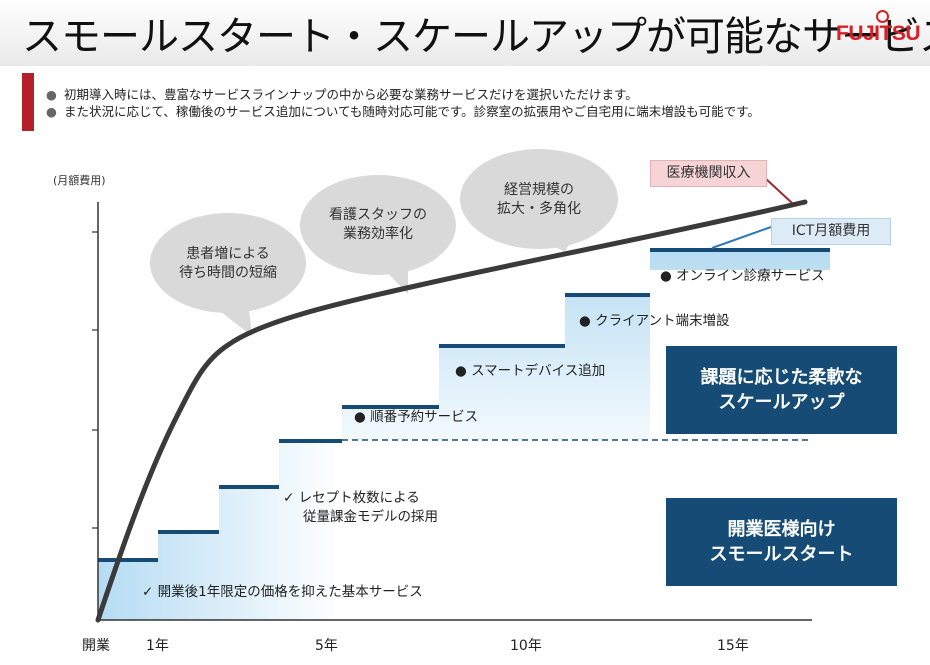 Image resolution: width=930 pixels, height=665 pixels. Describe the element at coordinates (539, 209) in the screenshot. I see `bubble-line: 拡大・多角化` at that location.